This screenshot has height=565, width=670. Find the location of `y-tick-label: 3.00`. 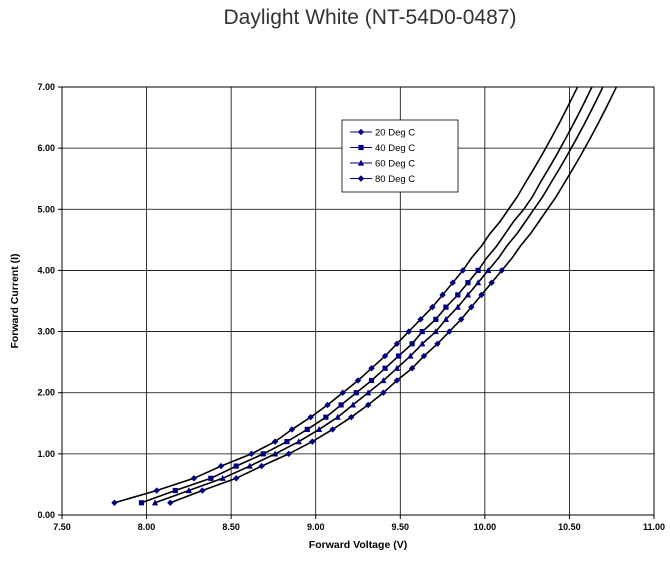

y-tick-label: 3.00 is located at coordinates (46, 332).